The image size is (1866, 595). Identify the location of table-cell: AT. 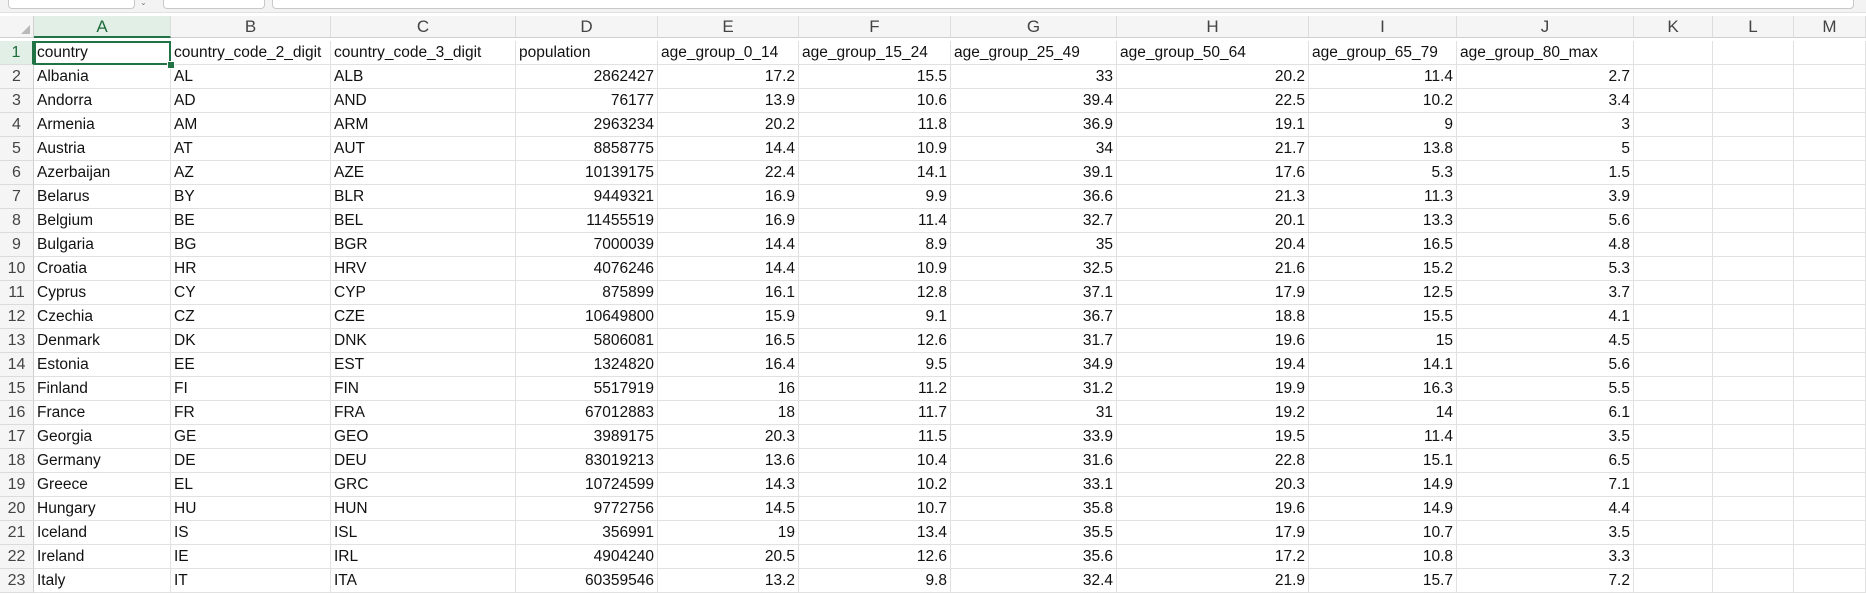
(251, 149).